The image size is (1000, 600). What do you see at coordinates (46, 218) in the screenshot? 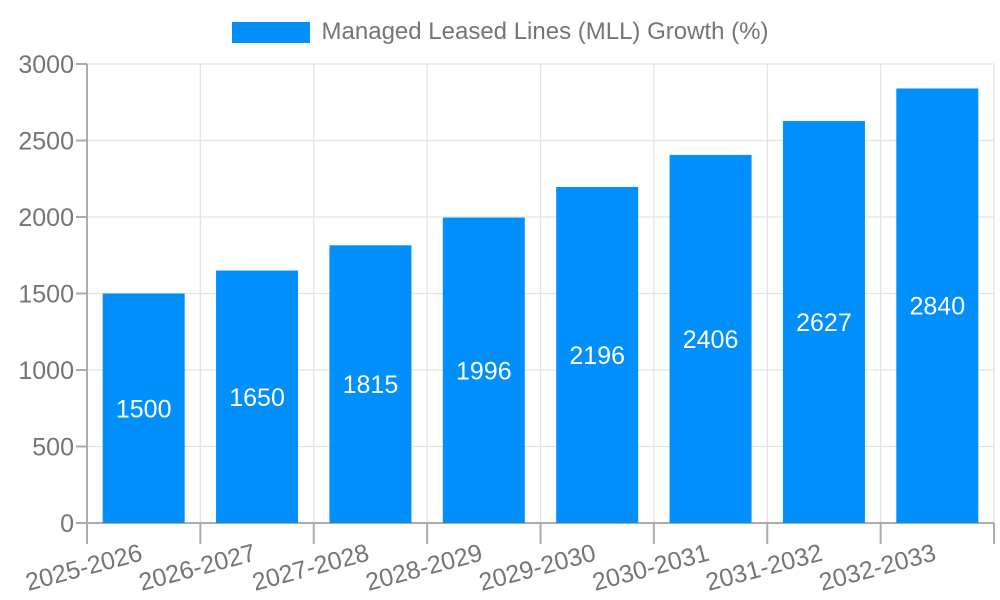
I see `y-tick-label: 2000` at bounding box center [46, 218].